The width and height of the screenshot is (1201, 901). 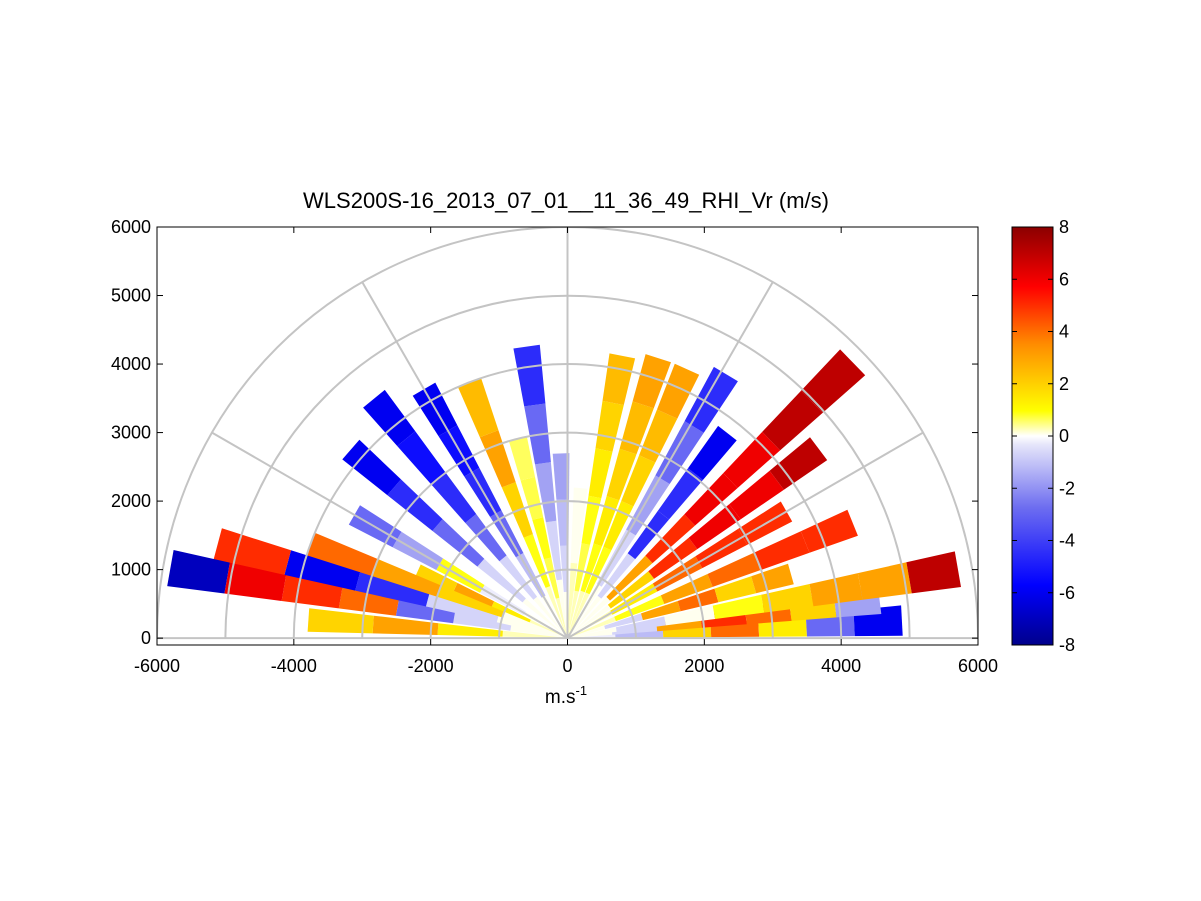 What do you see at coordinates (1032, 436) in the screenshot?
I see `colorbar-scale` at bounding box center [1032, 436].